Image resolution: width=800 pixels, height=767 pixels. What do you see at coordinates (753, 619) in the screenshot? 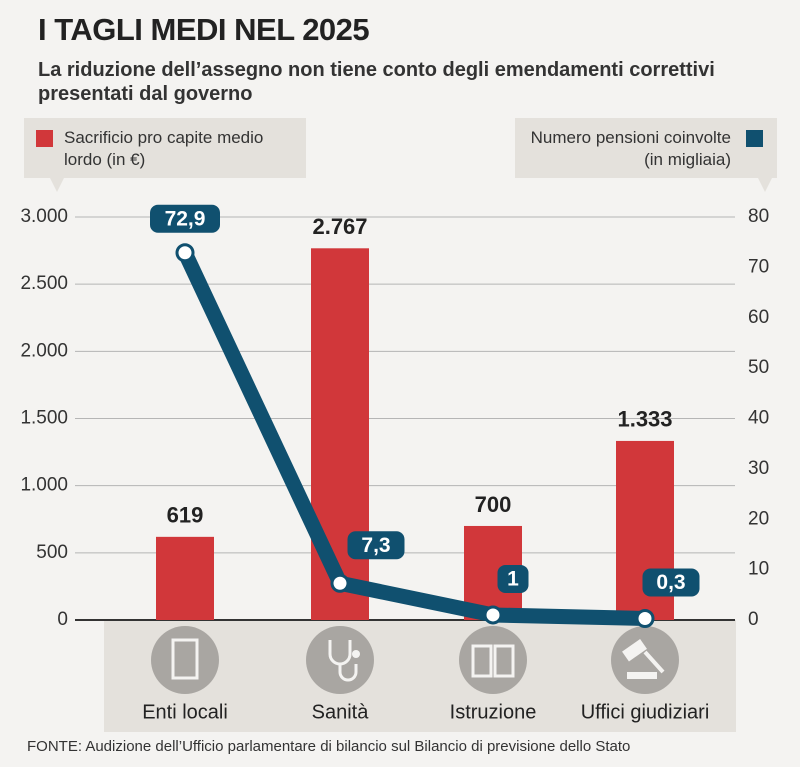
I see `y2-tick-label: 0` at bounding box center [753, 619].